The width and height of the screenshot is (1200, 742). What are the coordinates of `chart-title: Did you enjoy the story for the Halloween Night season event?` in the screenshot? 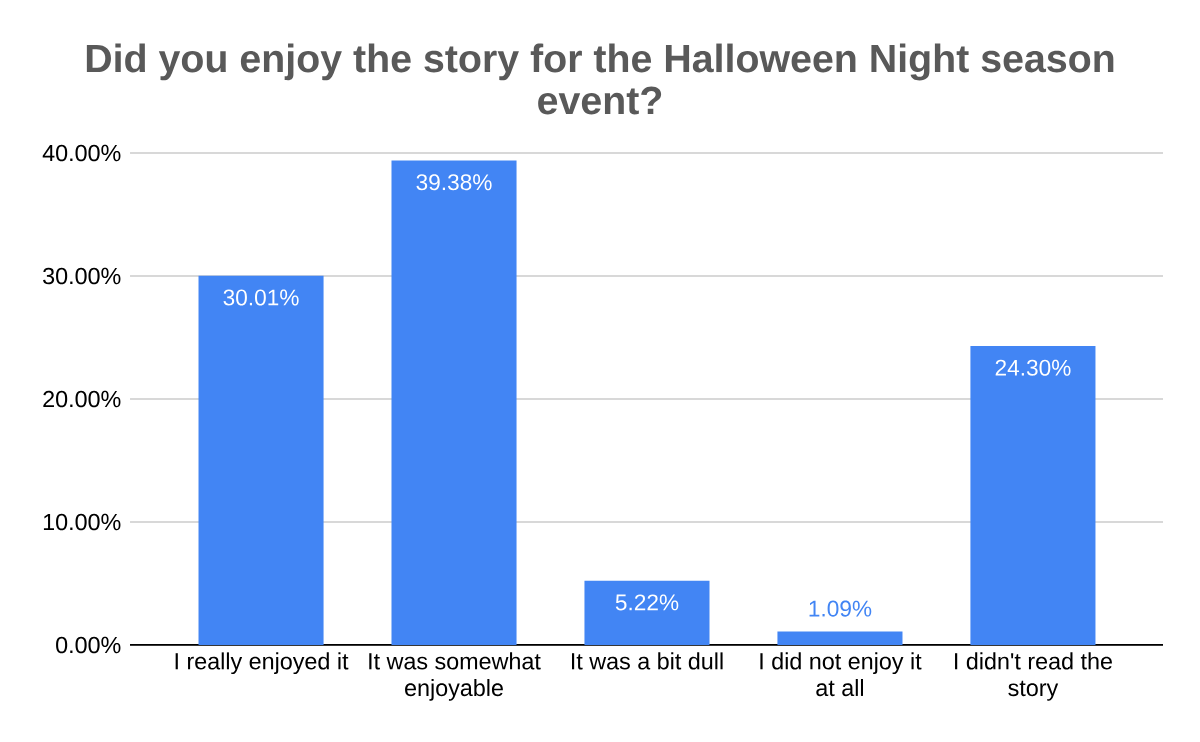 It's located at (600, 79).